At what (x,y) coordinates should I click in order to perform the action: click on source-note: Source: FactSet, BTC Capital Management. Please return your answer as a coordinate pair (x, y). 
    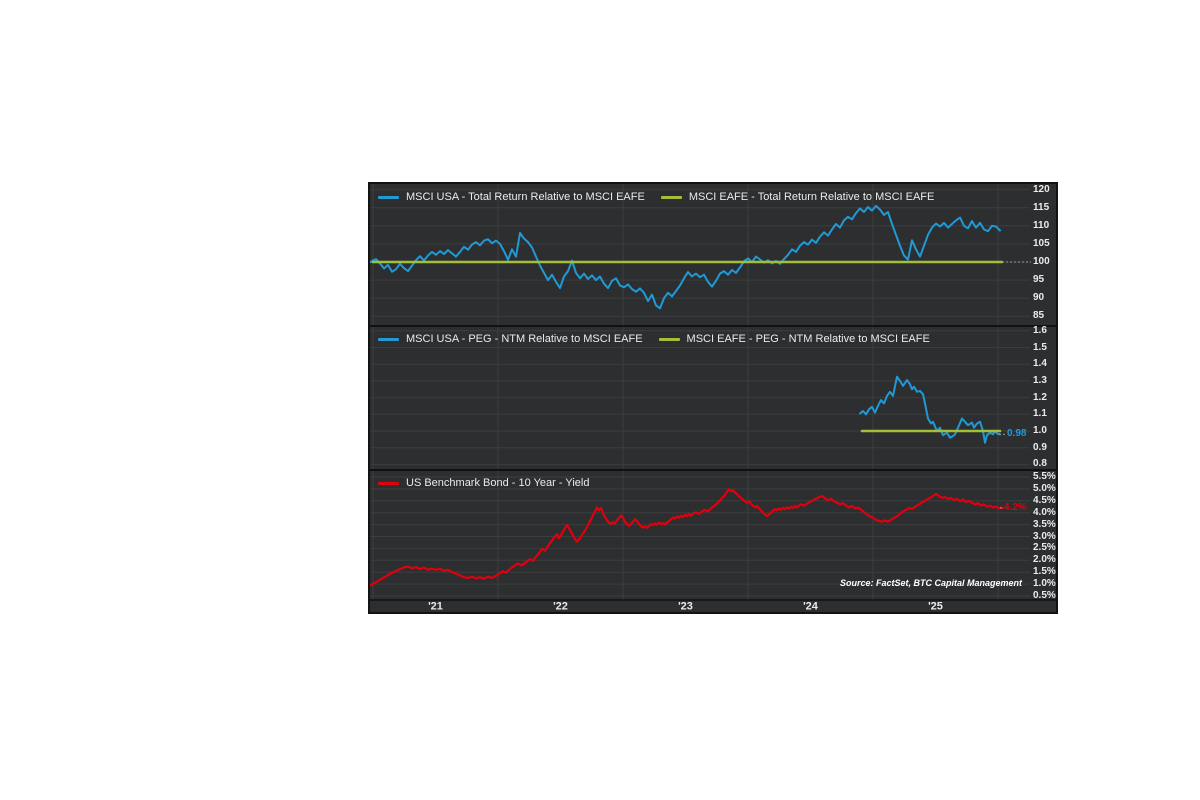
    Looking at the image, I should click on (930, 583).